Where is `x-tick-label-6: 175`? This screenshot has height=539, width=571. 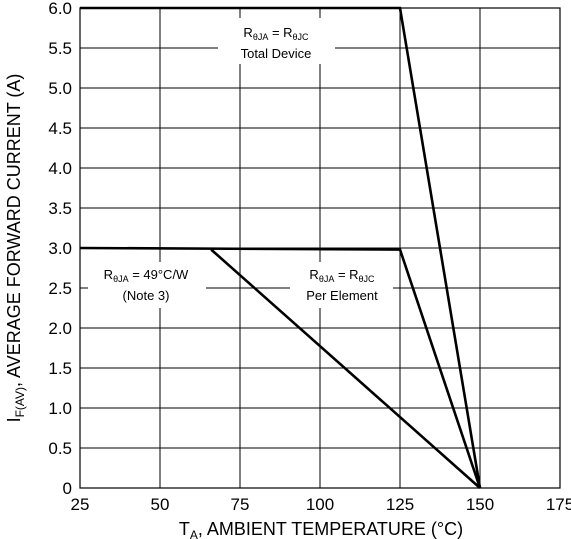 x-tick-label-6: 175 is located at coordinates (558, 504).